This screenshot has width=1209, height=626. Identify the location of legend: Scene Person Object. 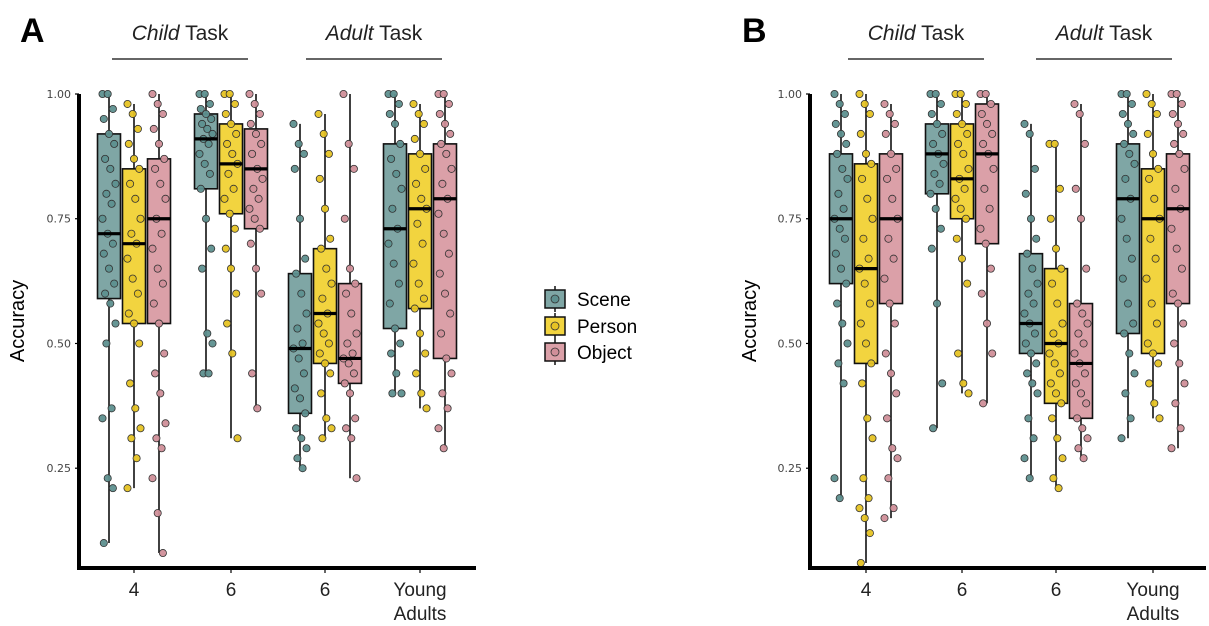
(590, 325).